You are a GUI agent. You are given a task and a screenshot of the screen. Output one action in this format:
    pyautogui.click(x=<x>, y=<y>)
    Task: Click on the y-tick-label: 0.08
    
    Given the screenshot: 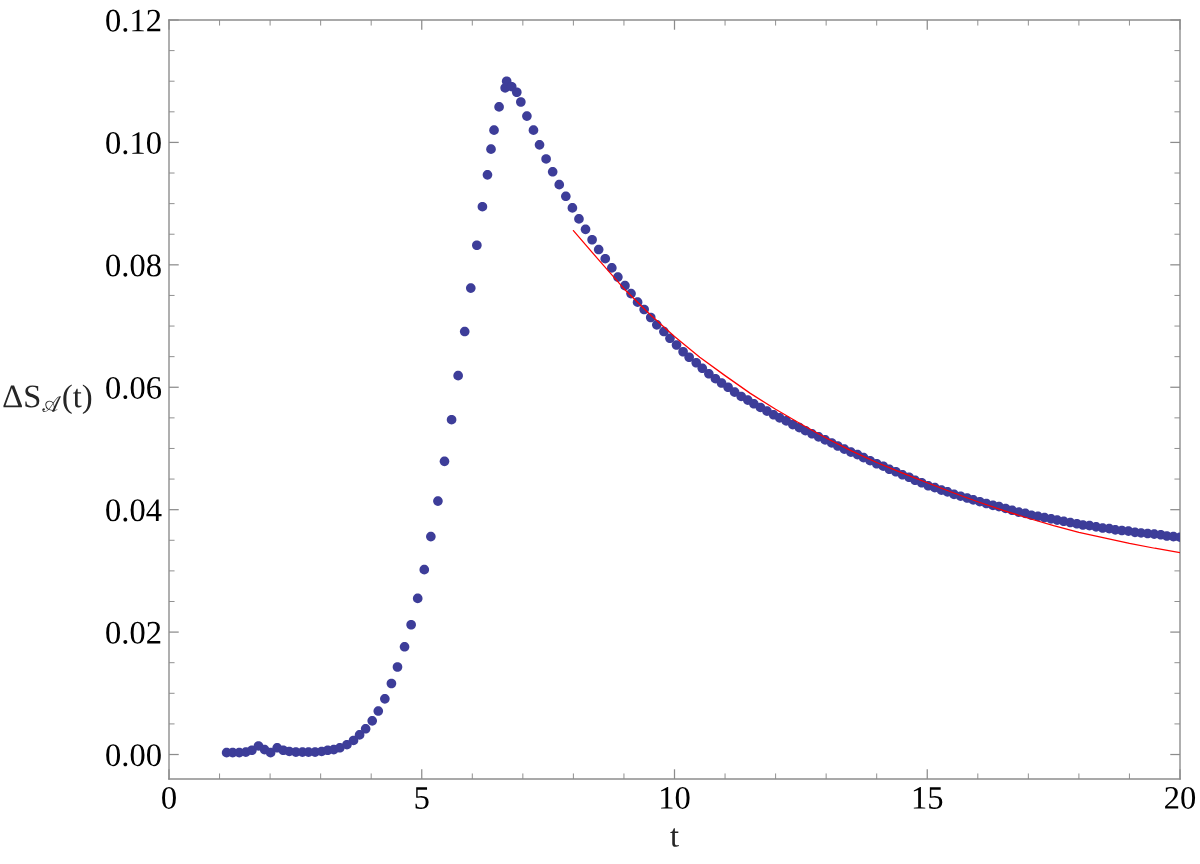 What is the action you would take?
    pyautogui.click(x=133, y=265)
    